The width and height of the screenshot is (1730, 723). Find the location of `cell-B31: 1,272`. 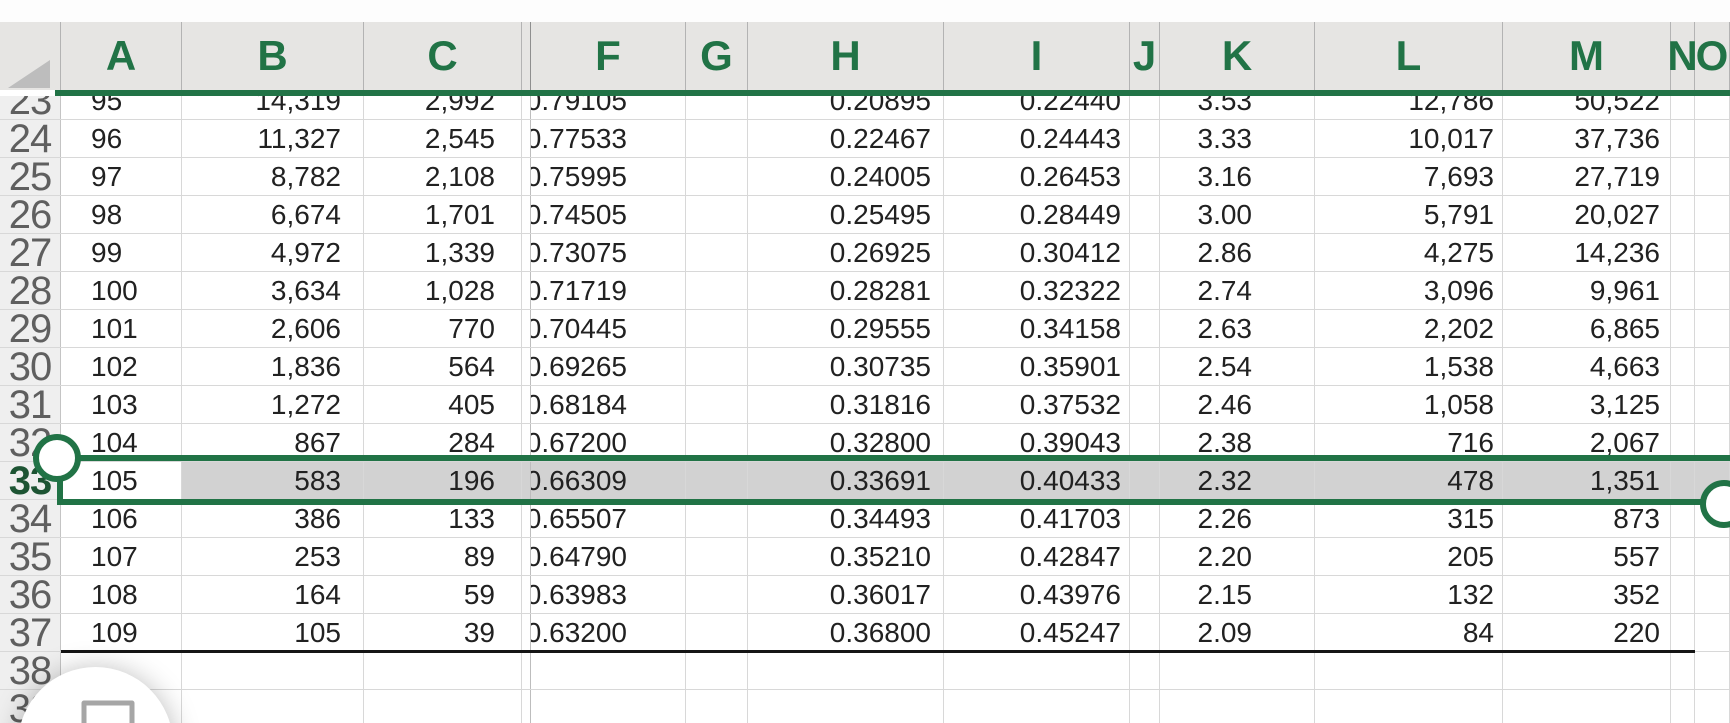

cell-B31: 1,272 is located at coordinates (273, 404).